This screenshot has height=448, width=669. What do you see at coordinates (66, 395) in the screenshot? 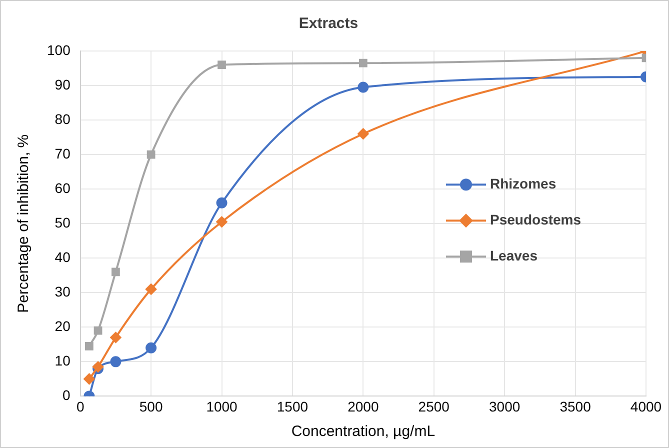
I see `y-tick-label: 0` at bounding box center [66, 395].